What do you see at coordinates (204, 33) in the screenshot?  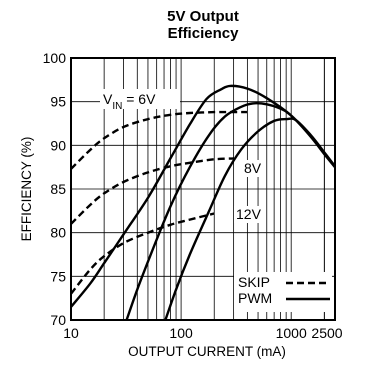 I see `chart-title-line: Efficiency` at bounding box center [204, 33].